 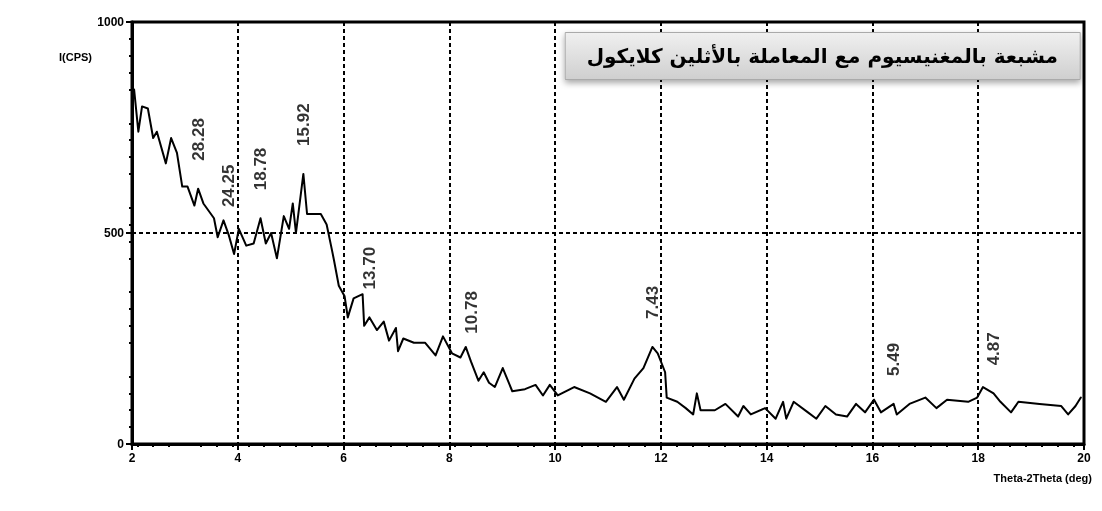 What do you see at coordinates (822, 55) in the screenshot?
I see `text: مشبعة بالمغنيسيوم مع المعاملة بالأثلين كلايكول` at bounding box center [822, 55].